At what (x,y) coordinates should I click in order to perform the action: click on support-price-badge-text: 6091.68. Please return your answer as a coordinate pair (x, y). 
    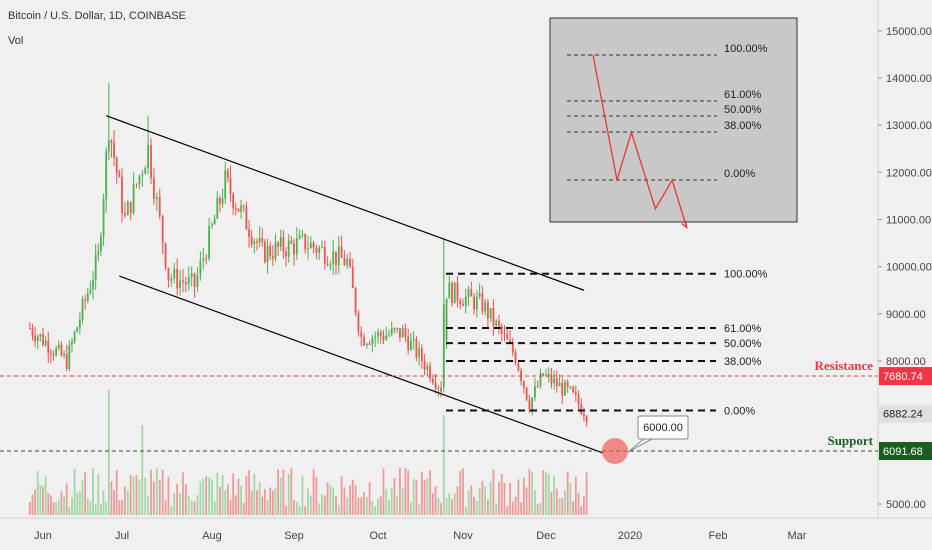
    Looking at the image, I should click on (903, 452).